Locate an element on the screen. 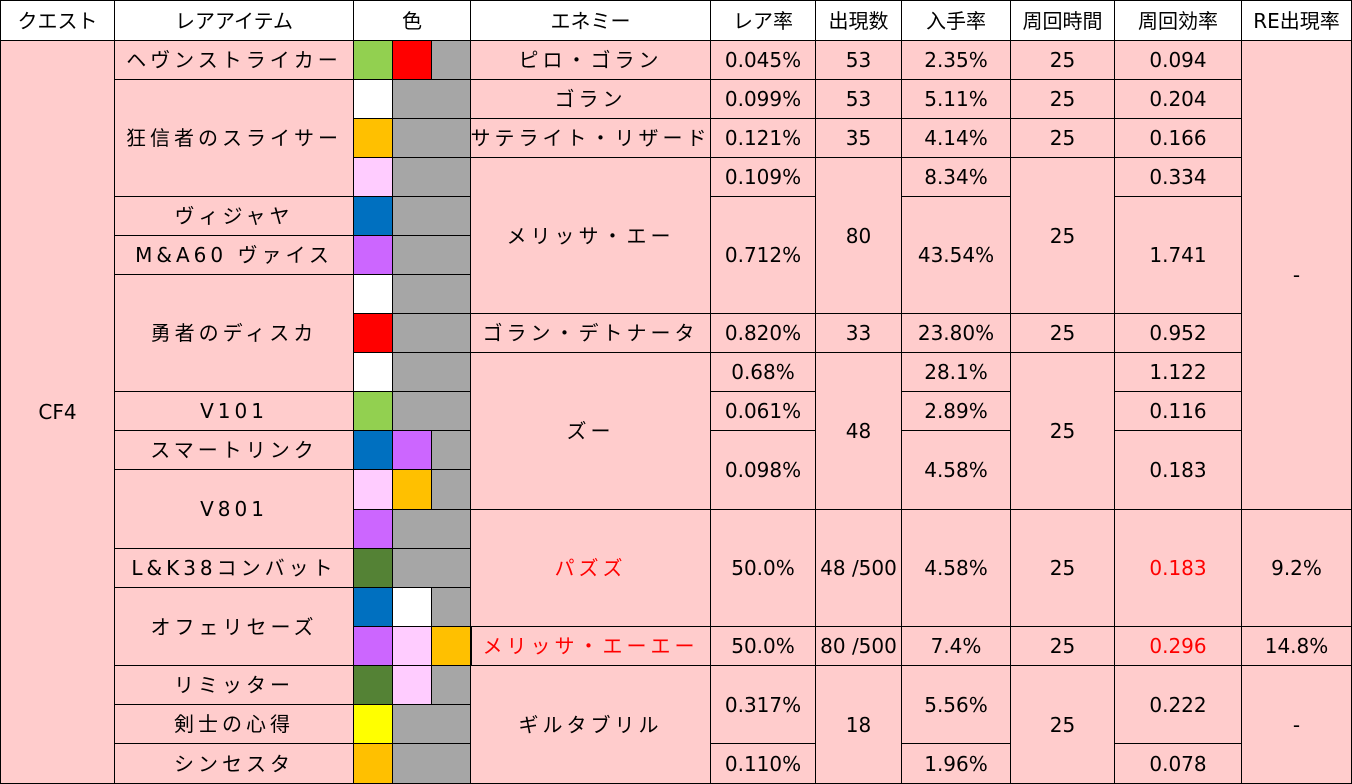 This screenshot has height=784, width=1352. enemy-name: メリッサ・エー is located at coordinates (590, 235).